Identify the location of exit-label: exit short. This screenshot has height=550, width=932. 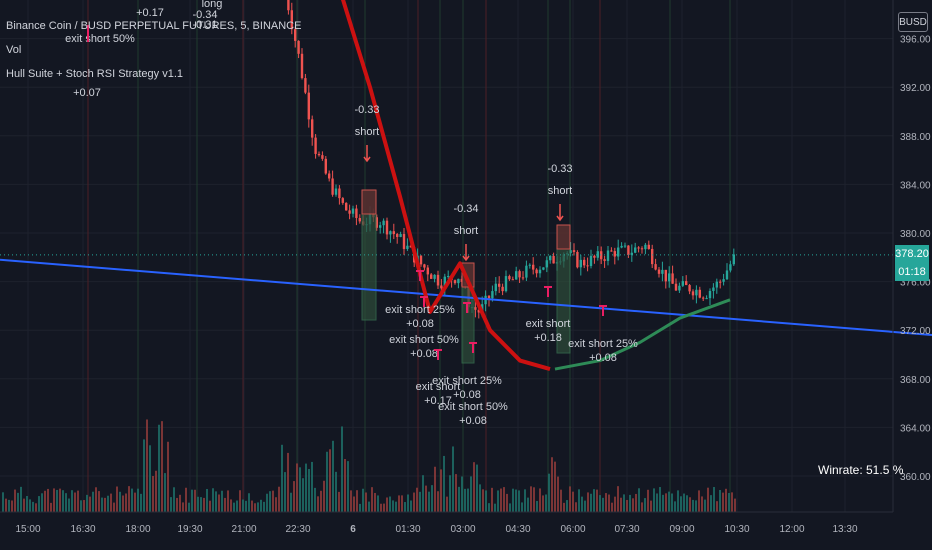
(438, 387).